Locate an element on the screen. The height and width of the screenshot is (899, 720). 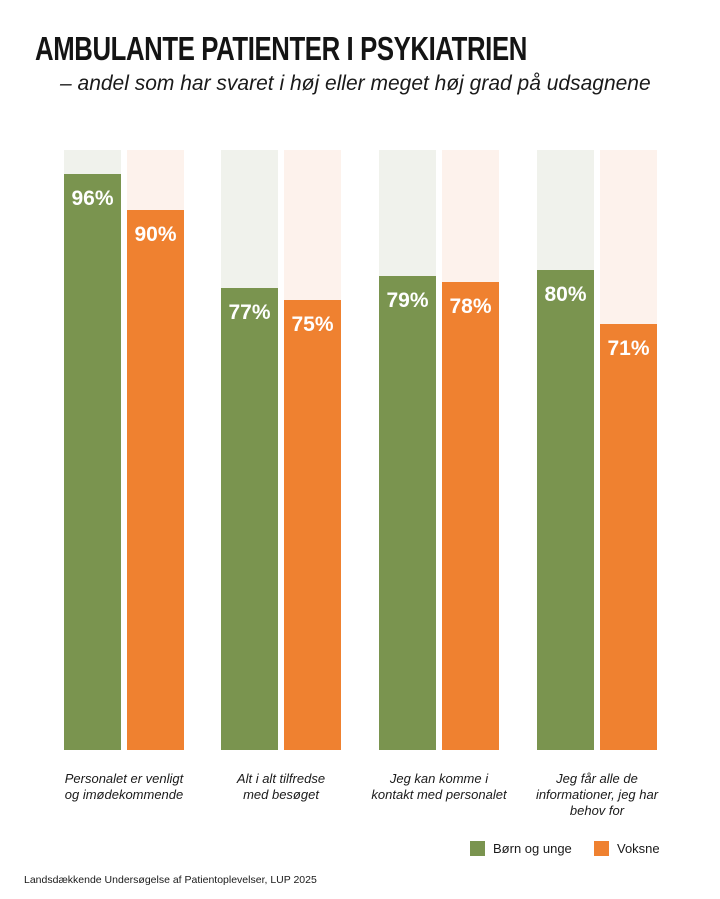
category-label-line: informationer, jeg har is located at coordinates (597, 794).